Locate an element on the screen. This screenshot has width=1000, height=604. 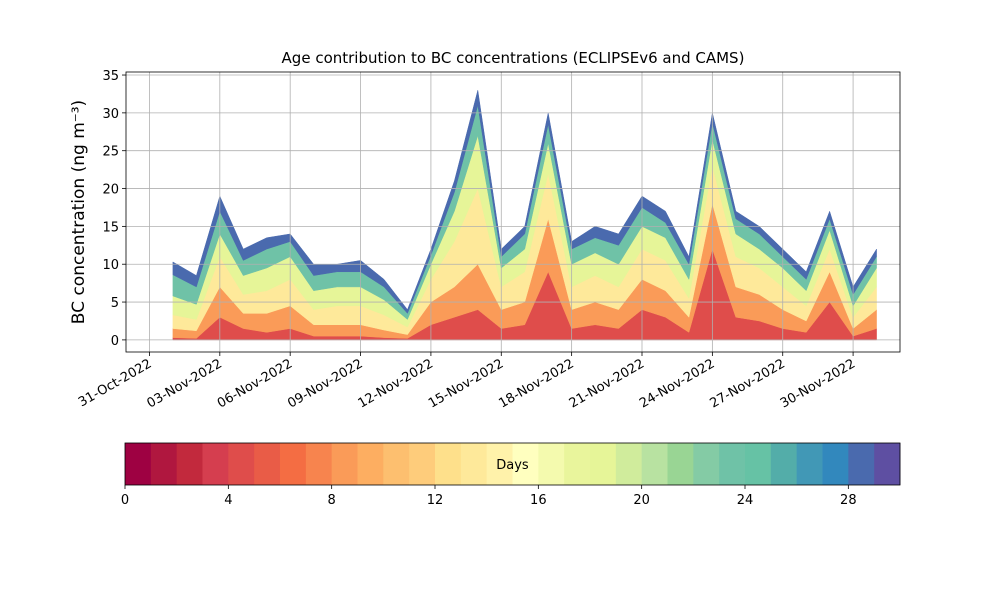
x-tick-label: 31-Oct-2022 is located at coordinates (115, 383).